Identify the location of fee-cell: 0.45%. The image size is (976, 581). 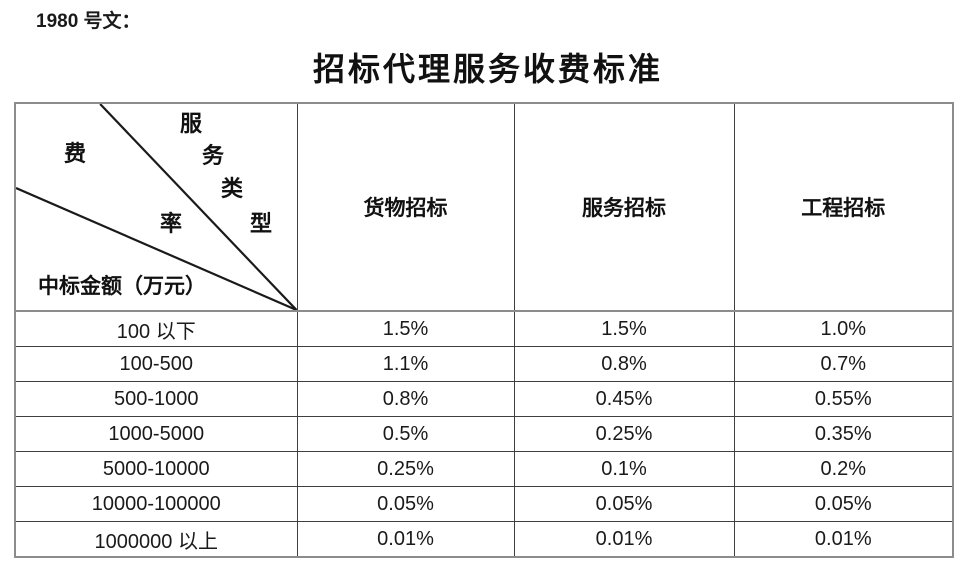
(624, 399).